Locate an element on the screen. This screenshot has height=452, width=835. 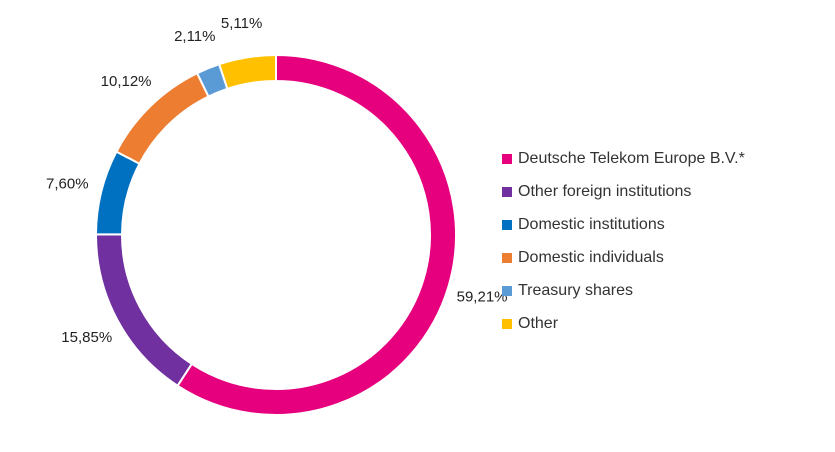
data-label: 10,12% is located at coordinates (126, 81).